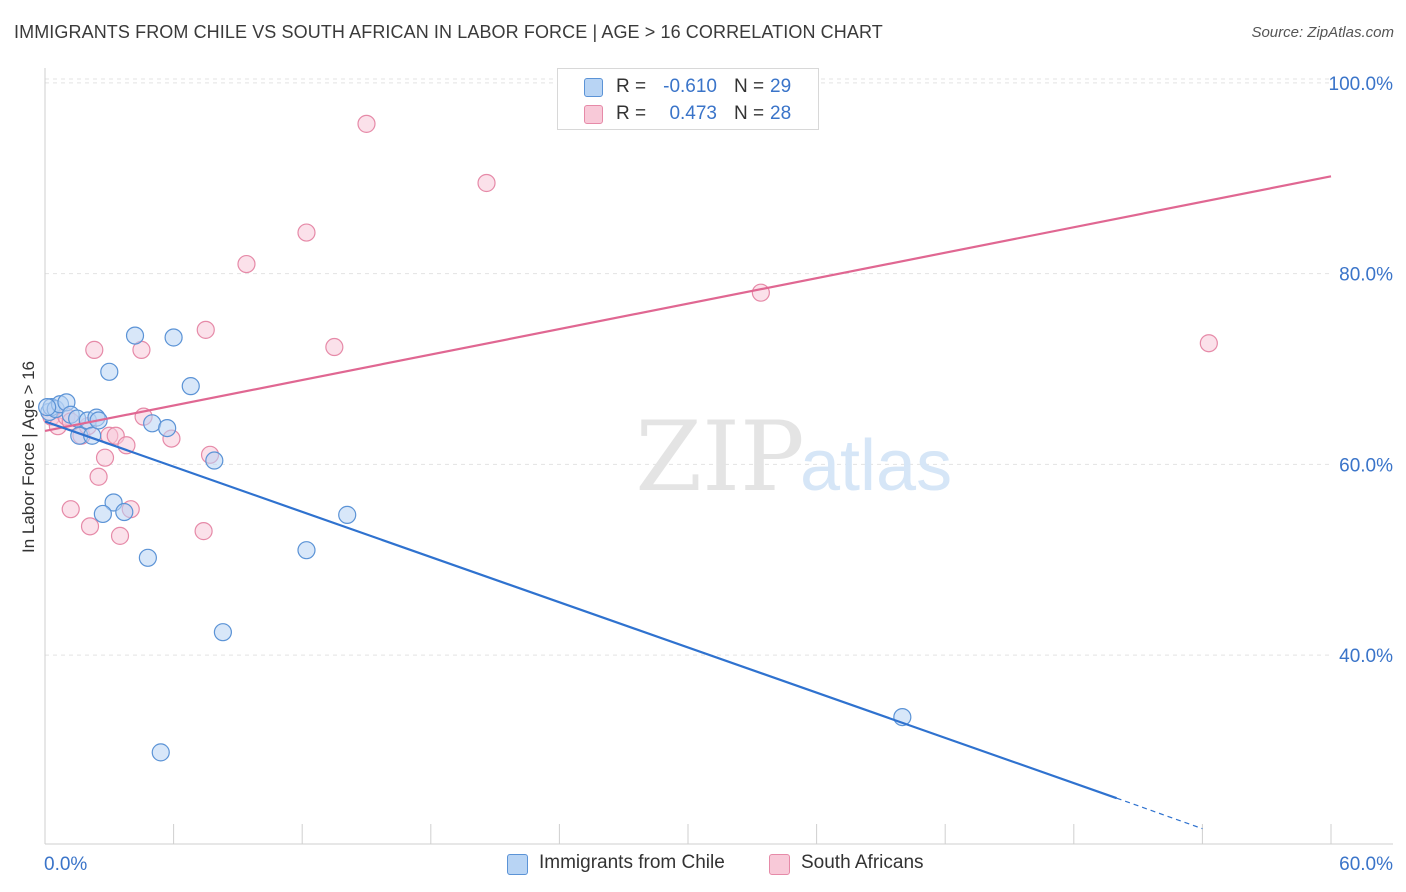 The height and width of the screenshot is (892, 1406). Describe the element at coordinates (517, 864) in the screenshot. I see `bottom-legend-swatch-chile` at that location.